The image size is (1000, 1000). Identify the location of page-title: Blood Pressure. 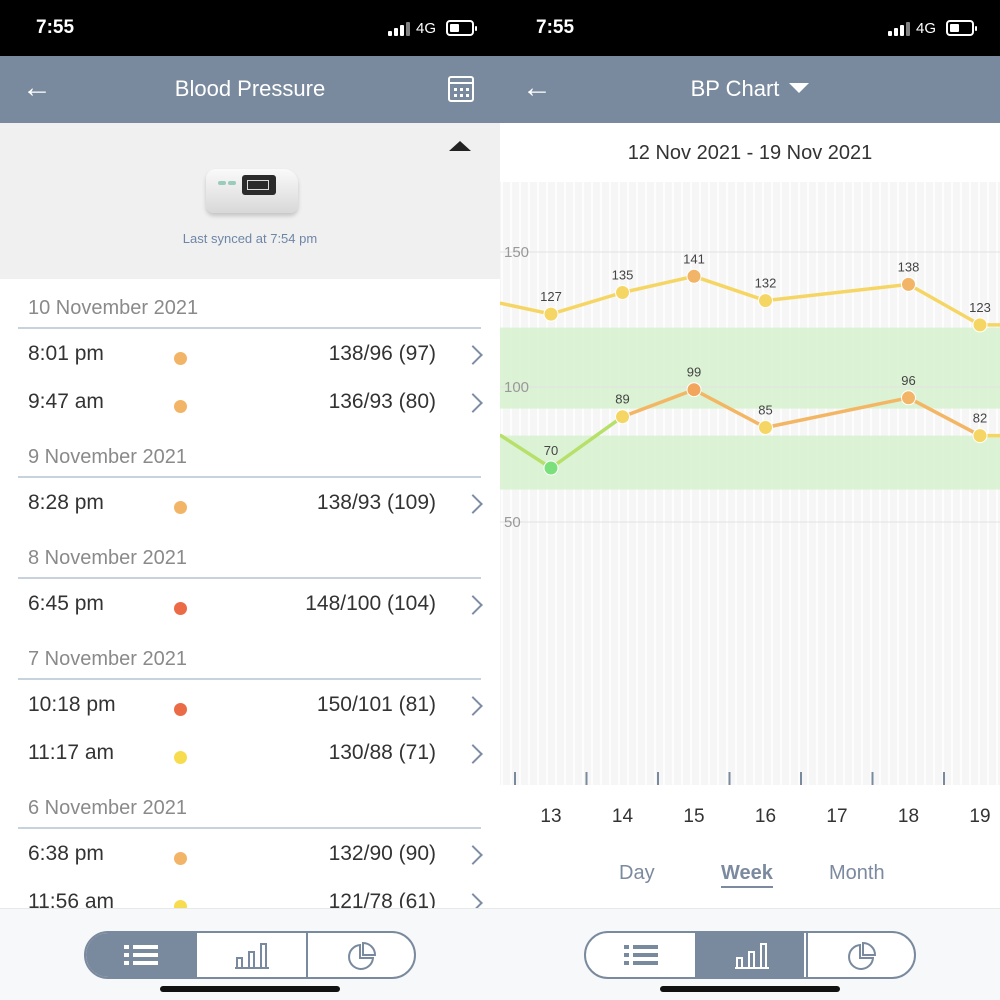
(250, 88).